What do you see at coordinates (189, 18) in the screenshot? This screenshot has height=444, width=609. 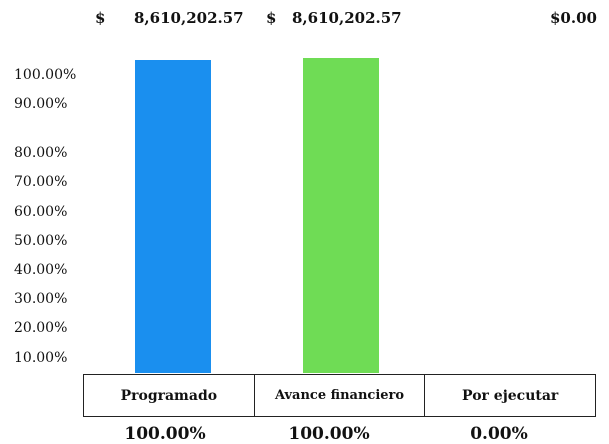 I see `programado-amount: 8,610,202.57` at bounding box center [189, 18].